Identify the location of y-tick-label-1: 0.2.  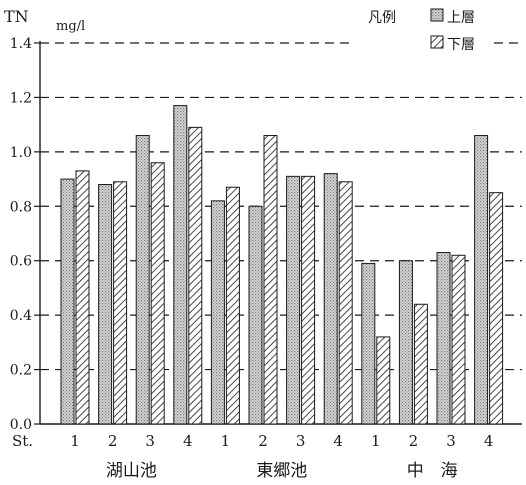
(21, 371).